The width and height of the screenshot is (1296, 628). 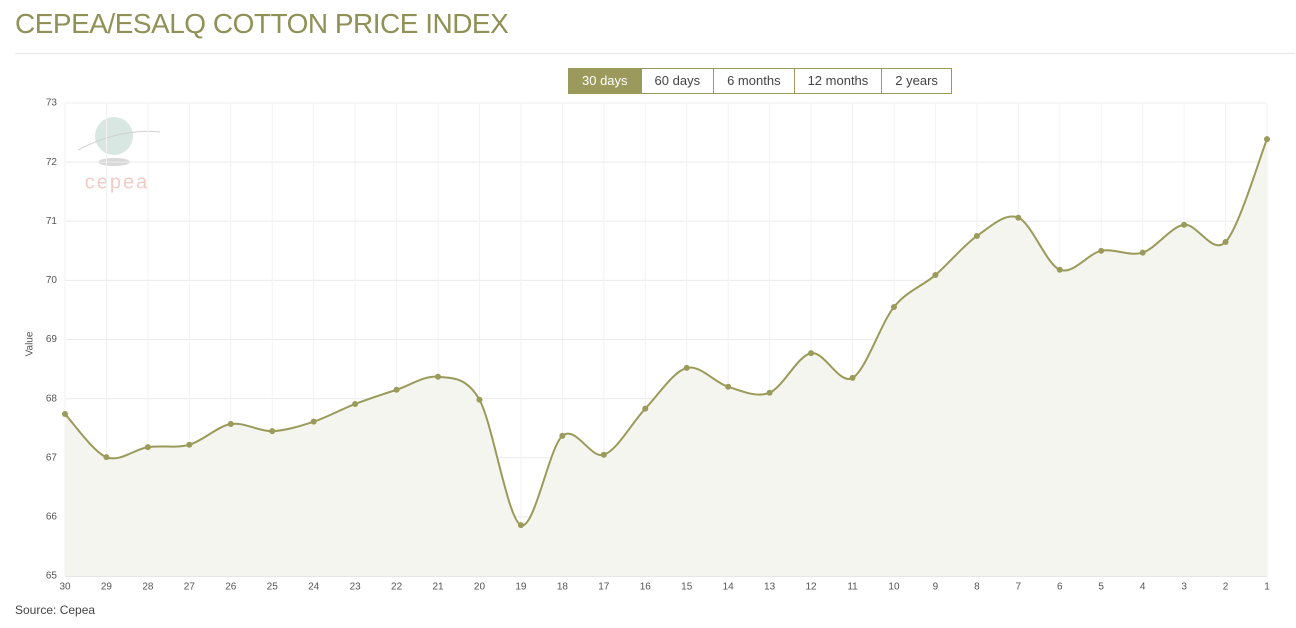 I want to click on divider, so click(x=655, y=53).